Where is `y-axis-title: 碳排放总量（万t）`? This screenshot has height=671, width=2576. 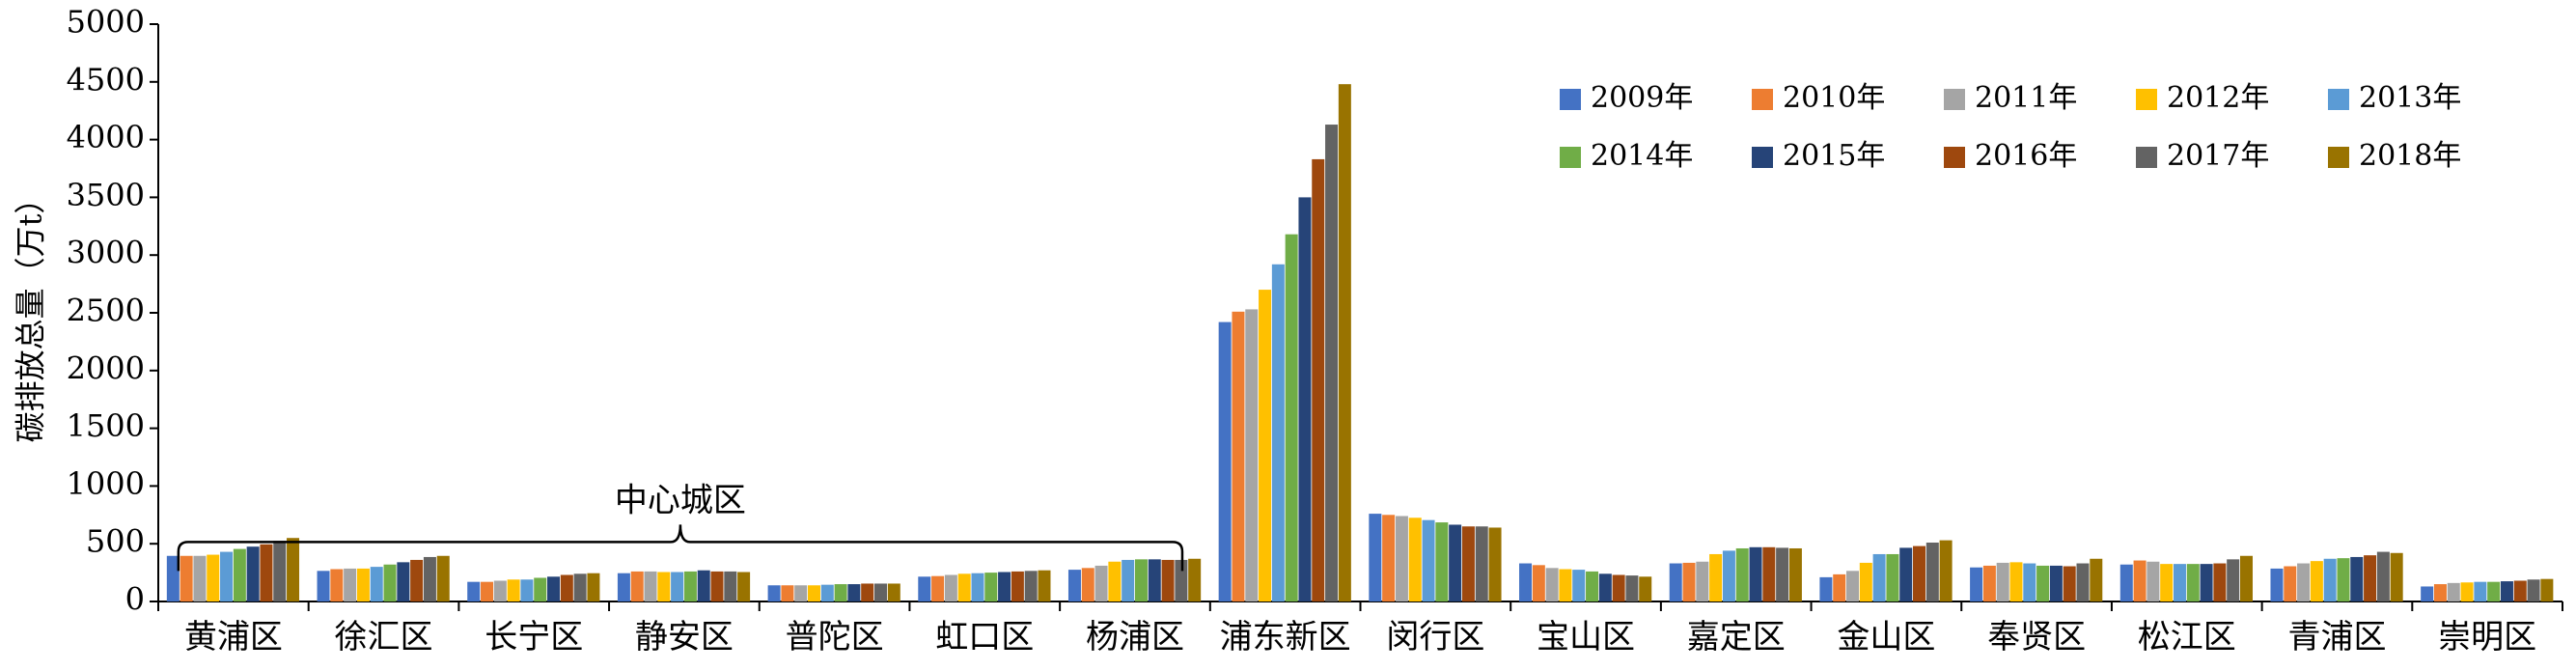
y-axis-title: 碳排放总量（万t） is located at coordinates (31, 313).